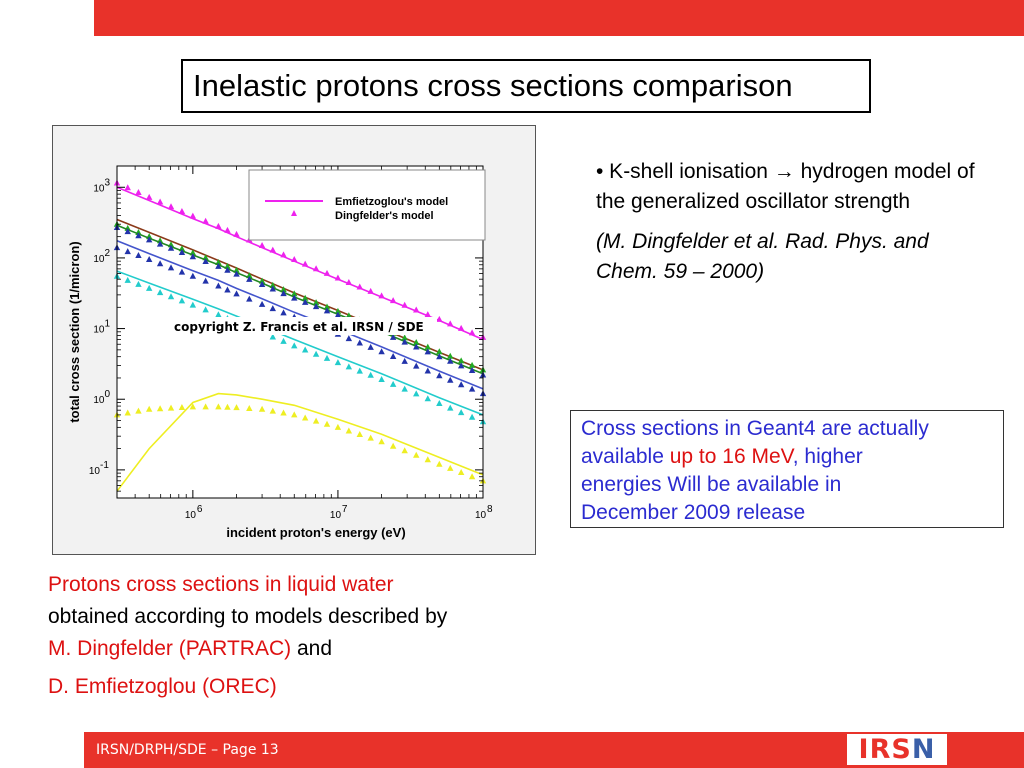 This screenshot has height=768, width=1024. What do you see at coordinates (99, 330) in the screenshot?
I see `y-tick-label: 10` at bounding box center [99, 330].